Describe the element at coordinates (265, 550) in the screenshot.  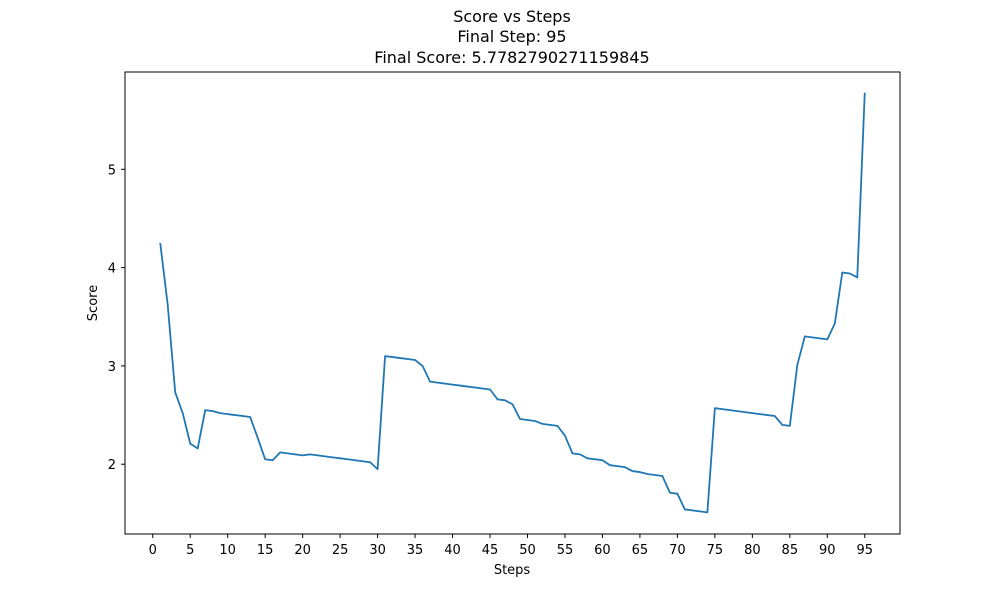
I see `x-tick-label: 15` at that location.